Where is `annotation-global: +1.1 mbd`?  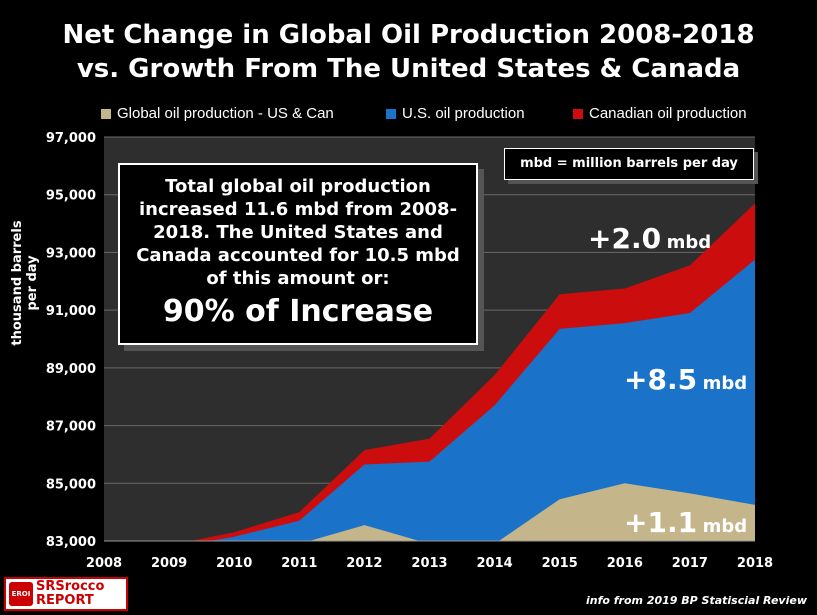 annotation-global: +1.1 mbd is located at coordinates (685, 522).